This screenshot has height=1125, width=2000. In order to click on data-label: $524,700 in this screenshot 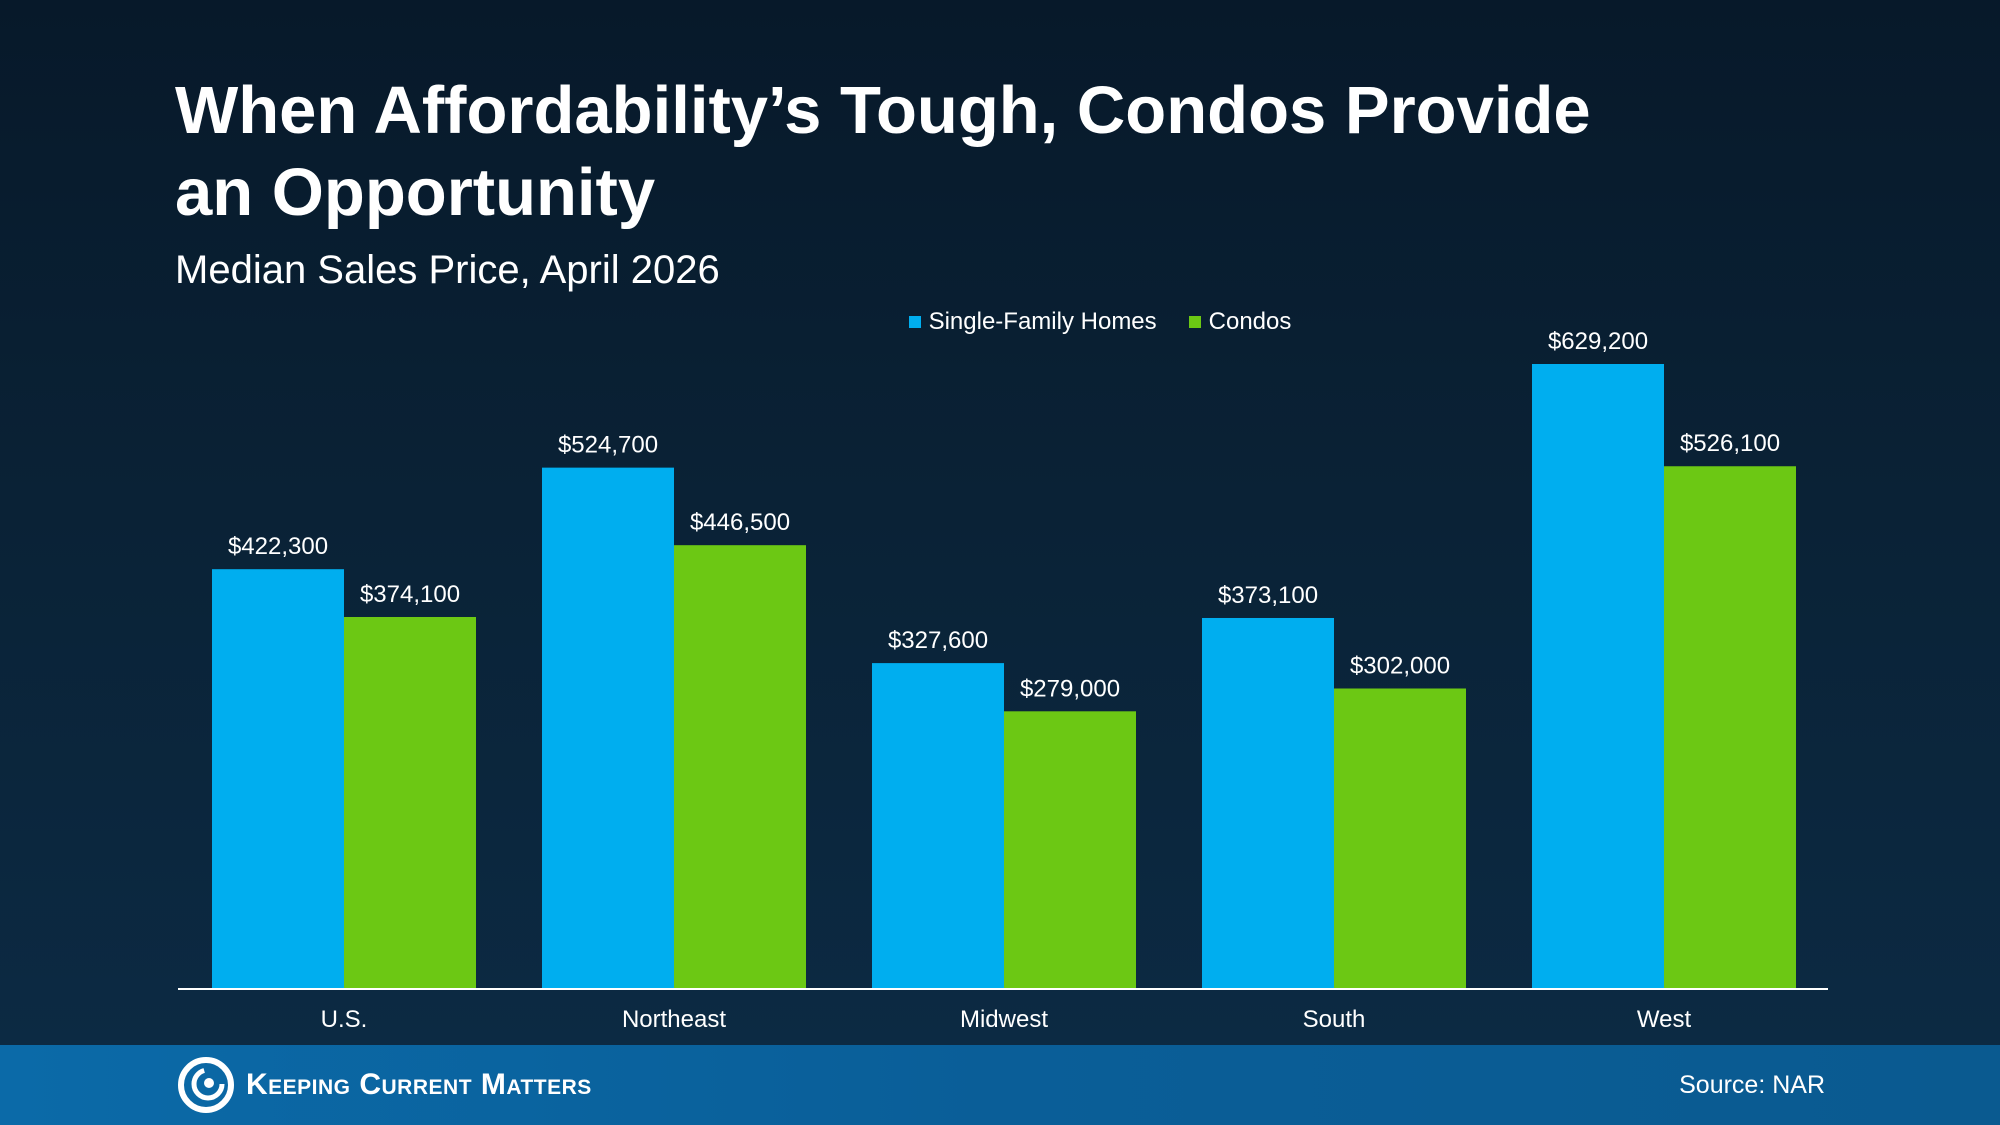, I will do `click(608, 445)`.